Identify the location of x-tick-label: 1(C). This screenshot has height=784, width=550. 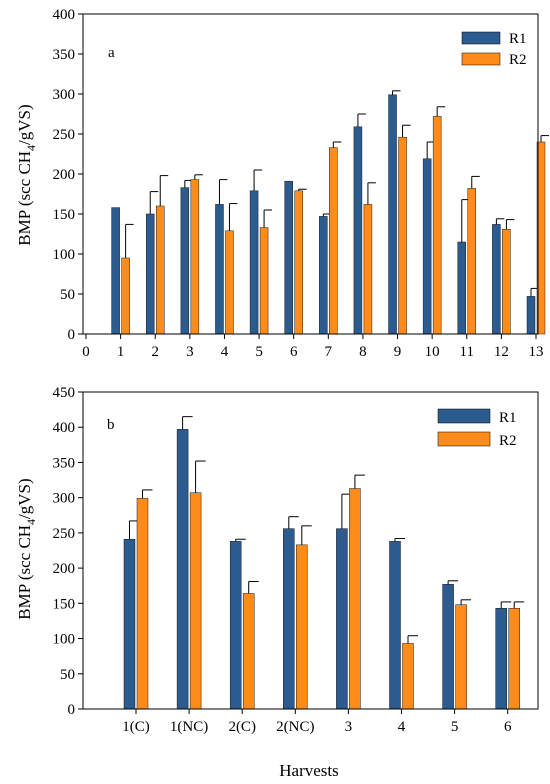
(136, 727).